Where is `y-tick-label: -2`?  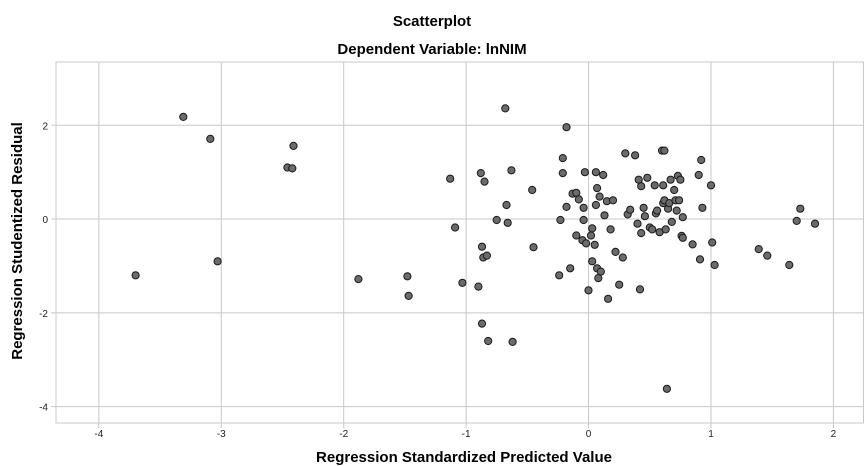
y-tick-label: -2 is located at coordinates (43, 314).